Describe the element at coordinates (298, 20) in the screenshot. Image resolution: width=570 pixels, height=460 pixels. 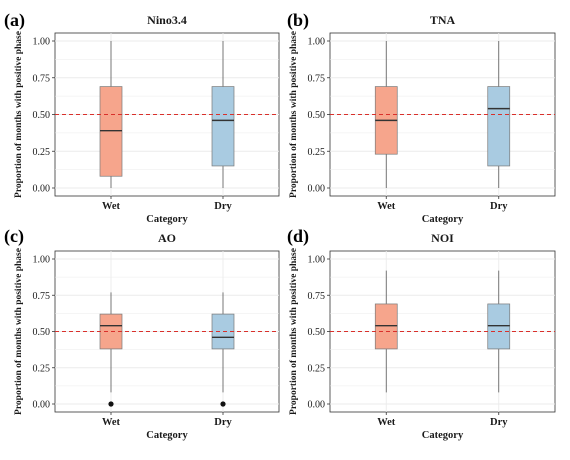
I see `panel-label: (b)` at that location.